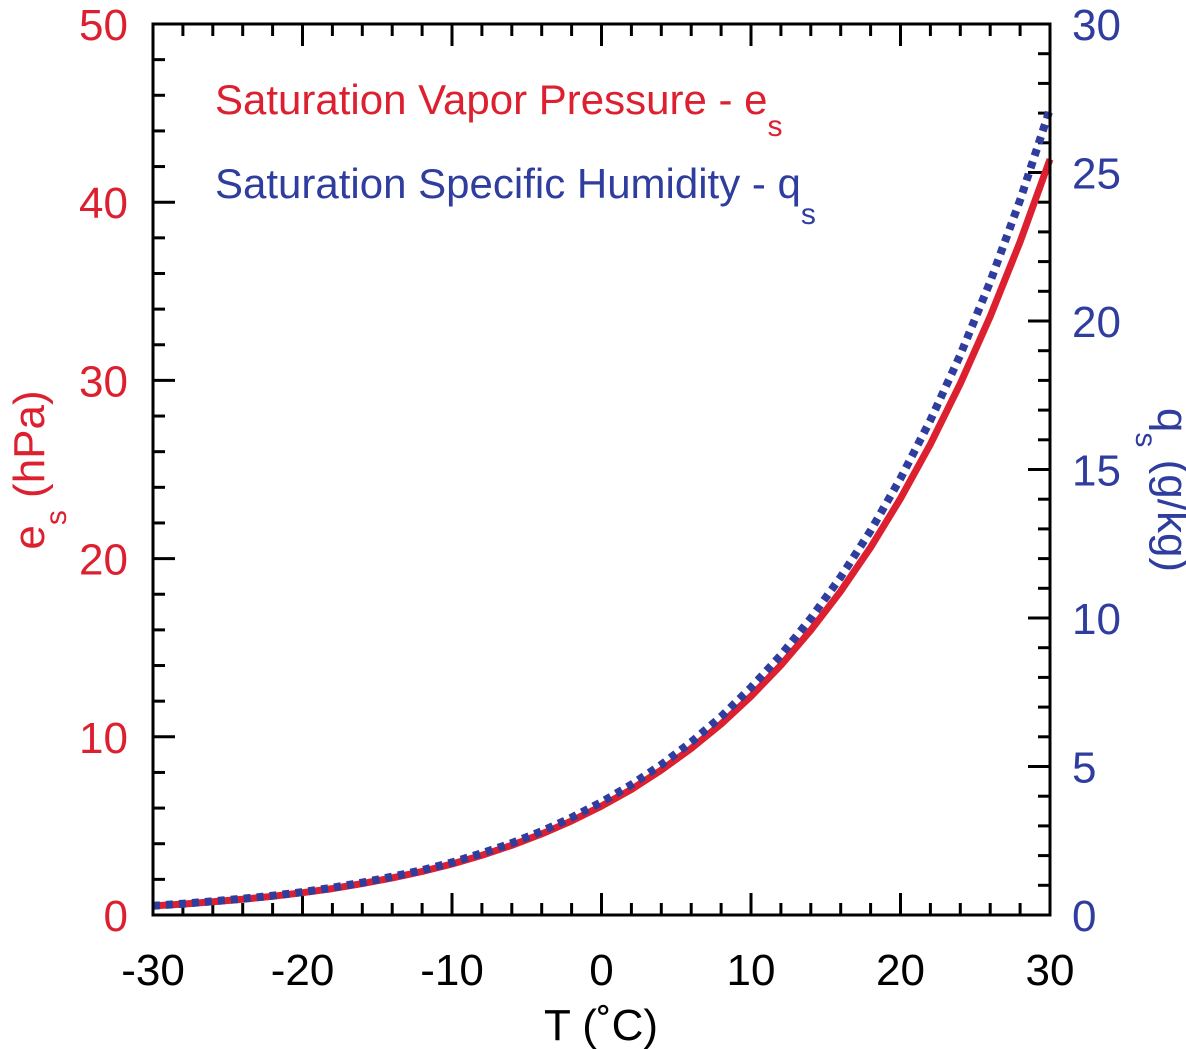  Describe the element at coordinates (103, 25) in the screenshot. I see `left-tick-label: 50` at that location.